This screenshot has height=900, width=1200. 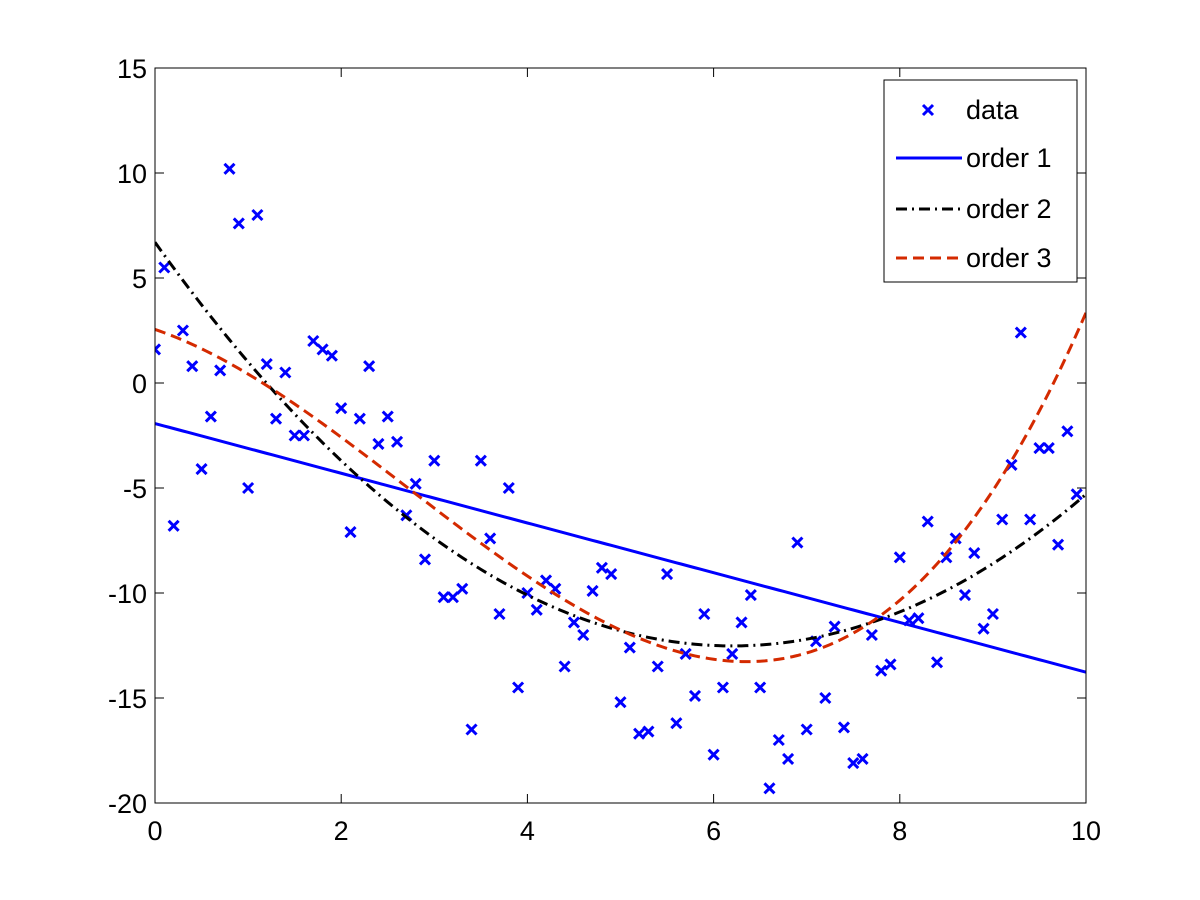 I want to click on legend-marker-data, so click(x=928, y=110).